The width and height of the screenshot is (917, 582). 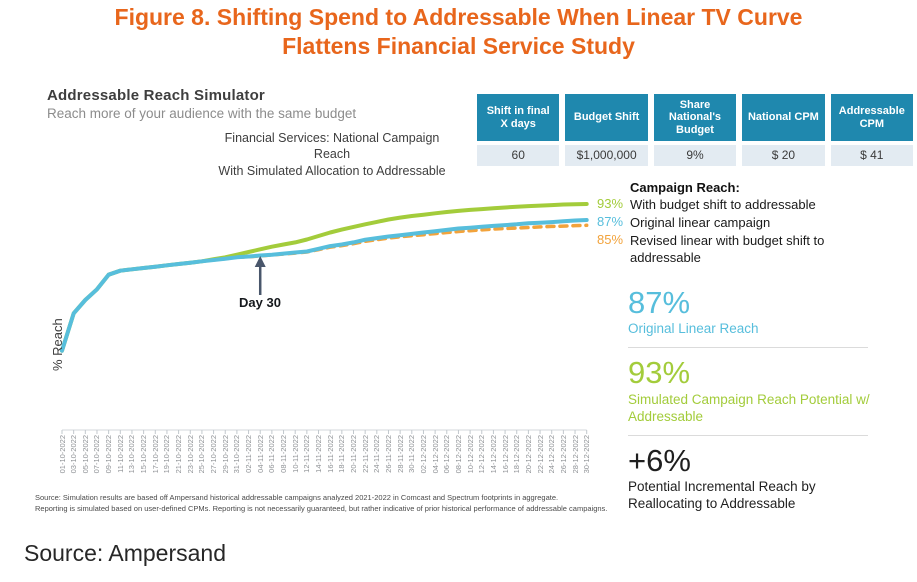 I want to click on param-value-0: 60, so click(x=518, y=155).